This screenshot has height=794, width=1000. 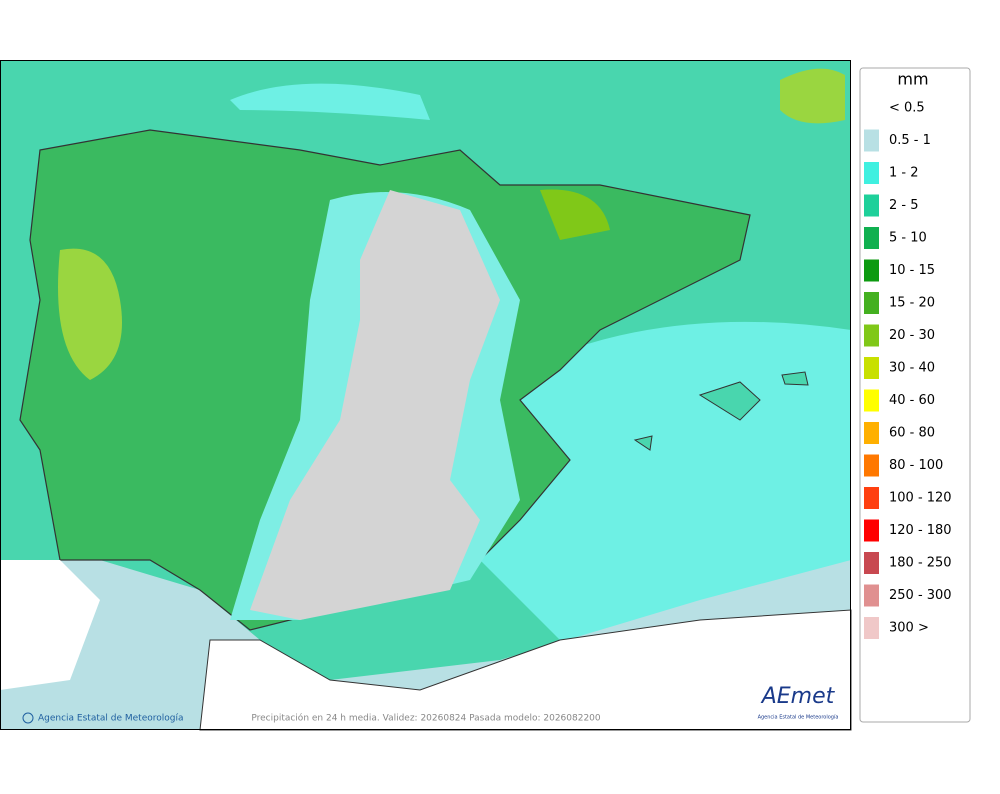 What do you see at coordinates (812, 96) in the screenshot?
I see `rain-area-france` at bounding box center [812, 96].